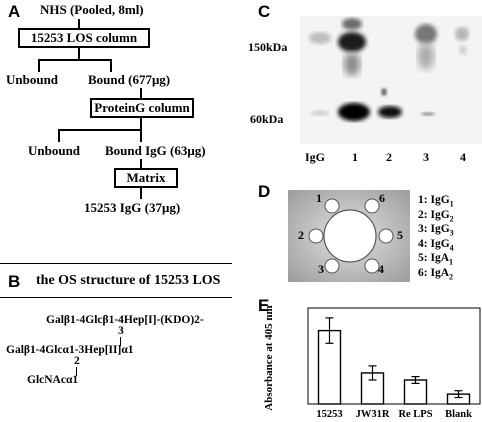  I want to click on lane-label: IgG, so click(315, 157).